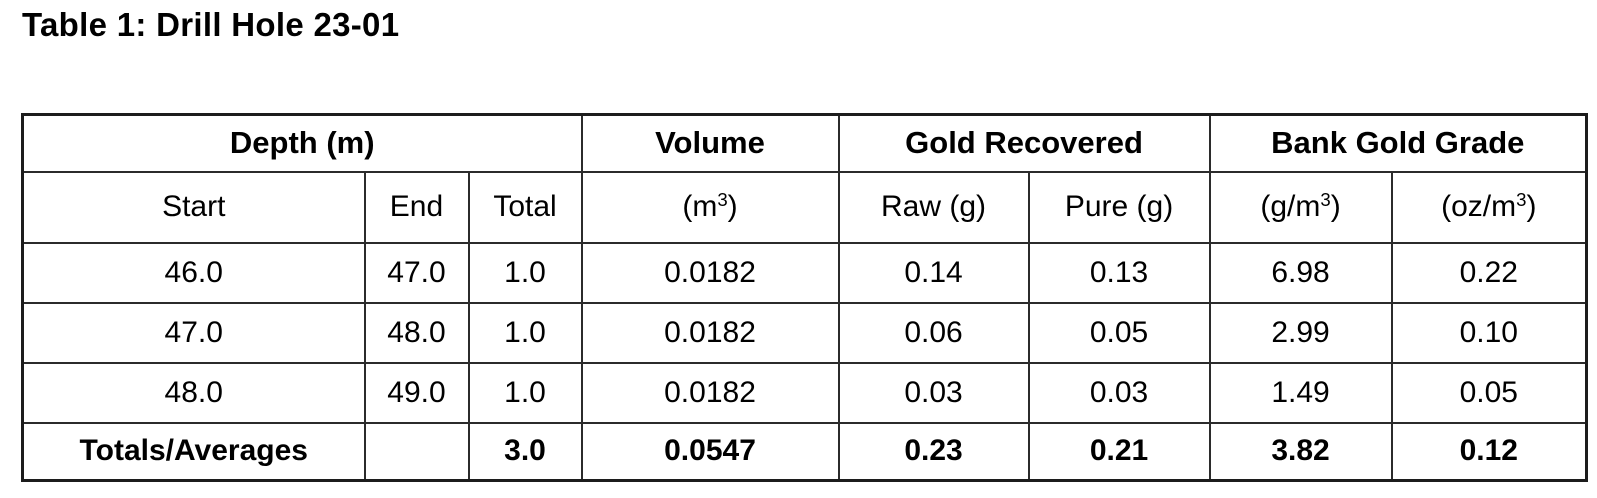  What do you see at coordinates (416, 392) in the screenshot?
I see `cell-end: 49.0` at bounding box center [416, 392].